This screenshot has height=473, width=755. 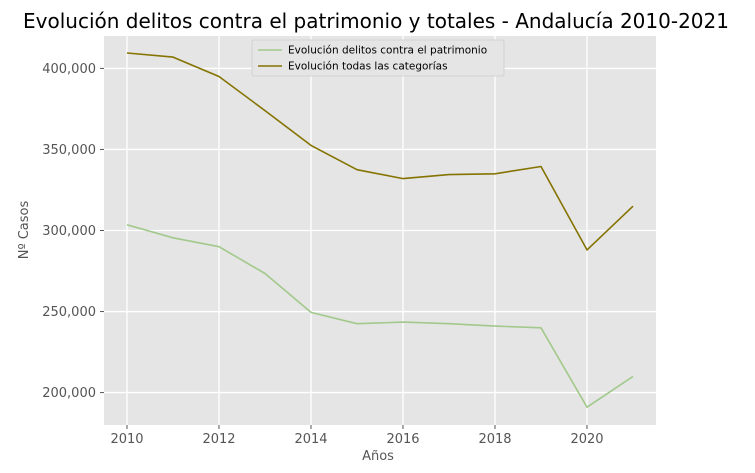 I want to click on y-tick-label: 200,000, so click(x=69, y=393).